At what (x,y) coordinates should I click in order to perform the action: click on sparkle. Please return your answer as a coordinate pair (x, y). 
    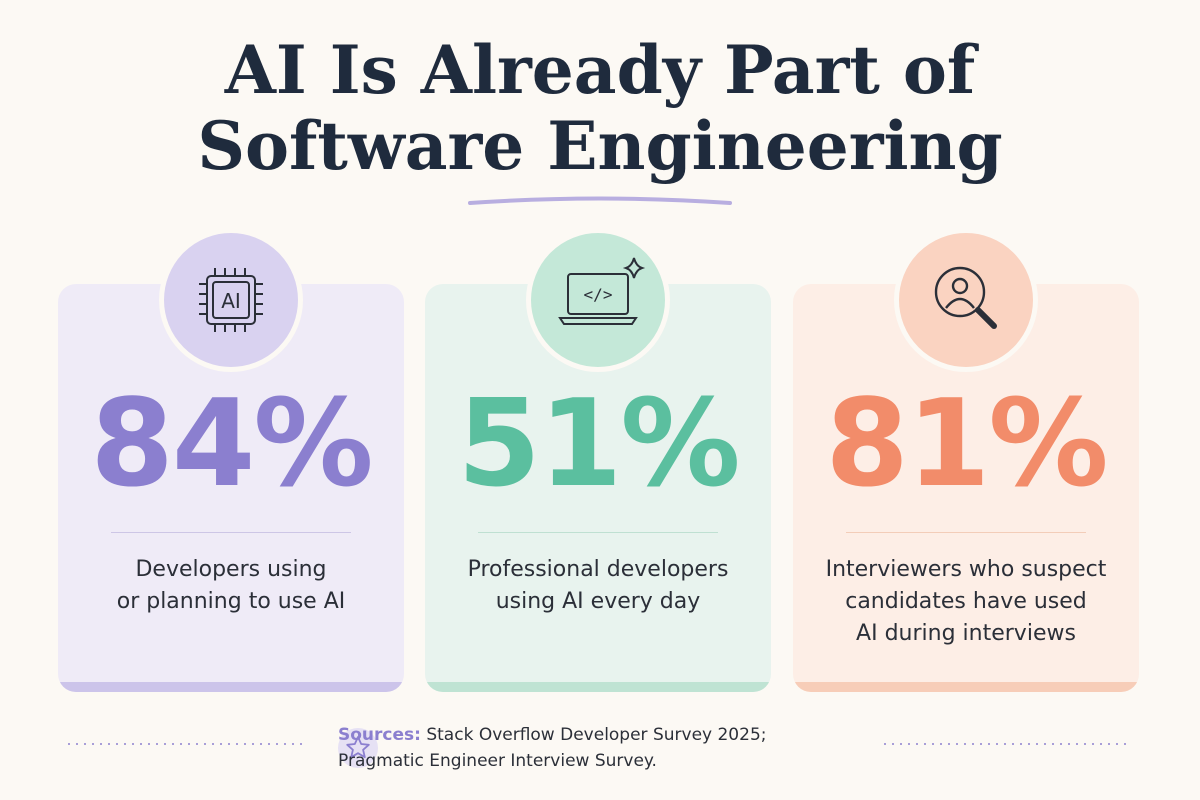
    Looking at the image, I should click on (634, 268).